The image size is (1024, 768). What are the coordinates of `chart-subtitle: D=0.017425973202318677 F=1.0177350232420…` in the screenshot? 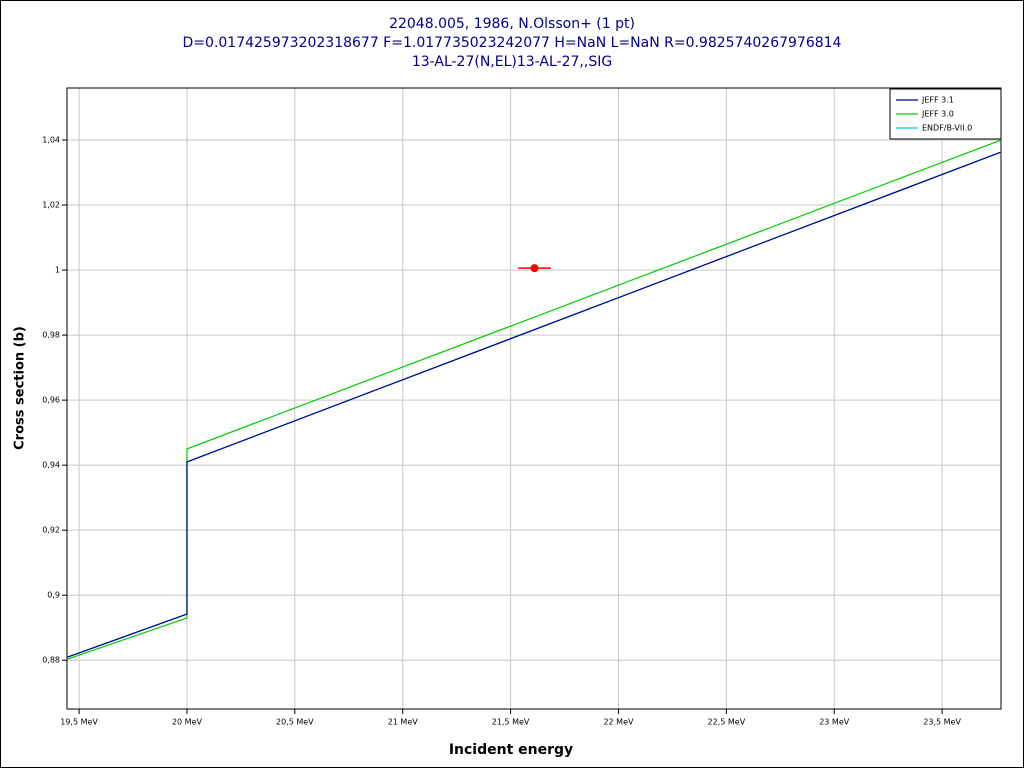 It's located at (512, 43).